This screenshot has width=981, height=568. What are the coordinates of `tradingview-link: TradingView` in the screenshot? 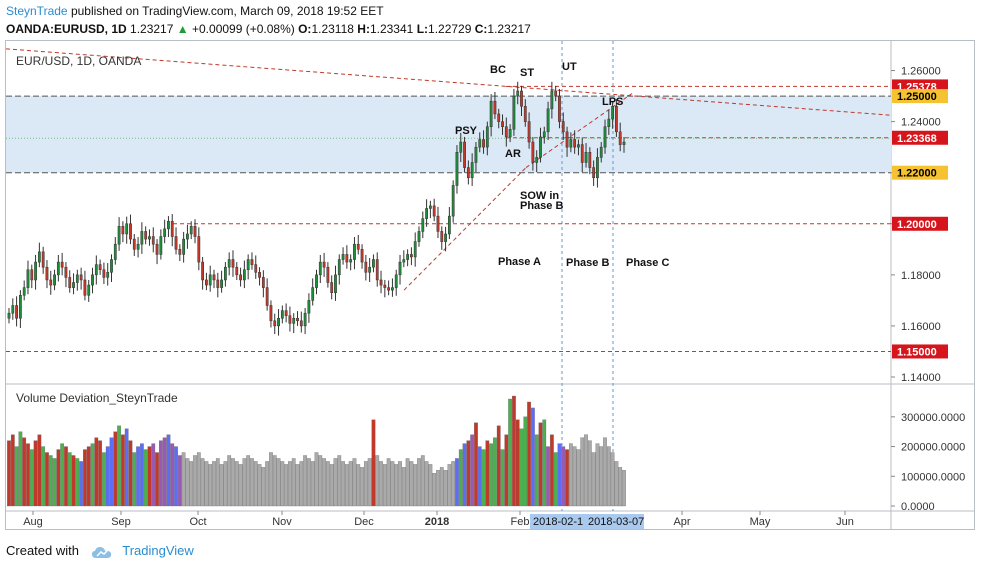 It's located at (158, 550).